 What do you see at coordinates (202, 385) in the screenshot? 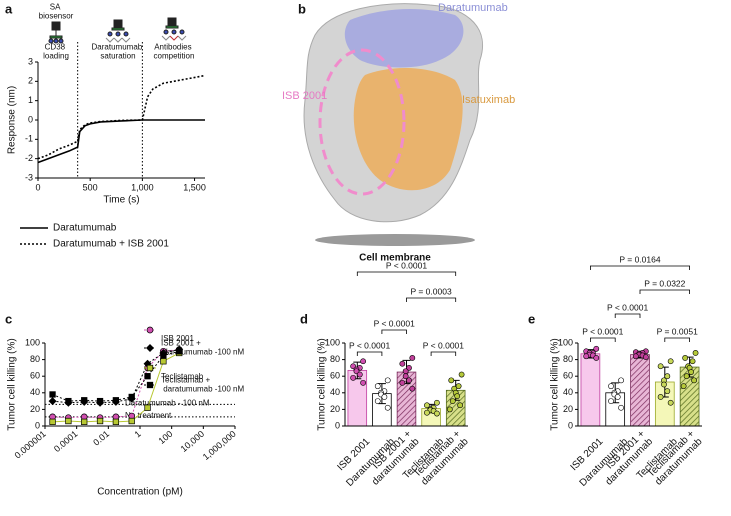
I see `legend-label: Teclistamab + daratumumab -100 nM` at bounding box center [202, 385].